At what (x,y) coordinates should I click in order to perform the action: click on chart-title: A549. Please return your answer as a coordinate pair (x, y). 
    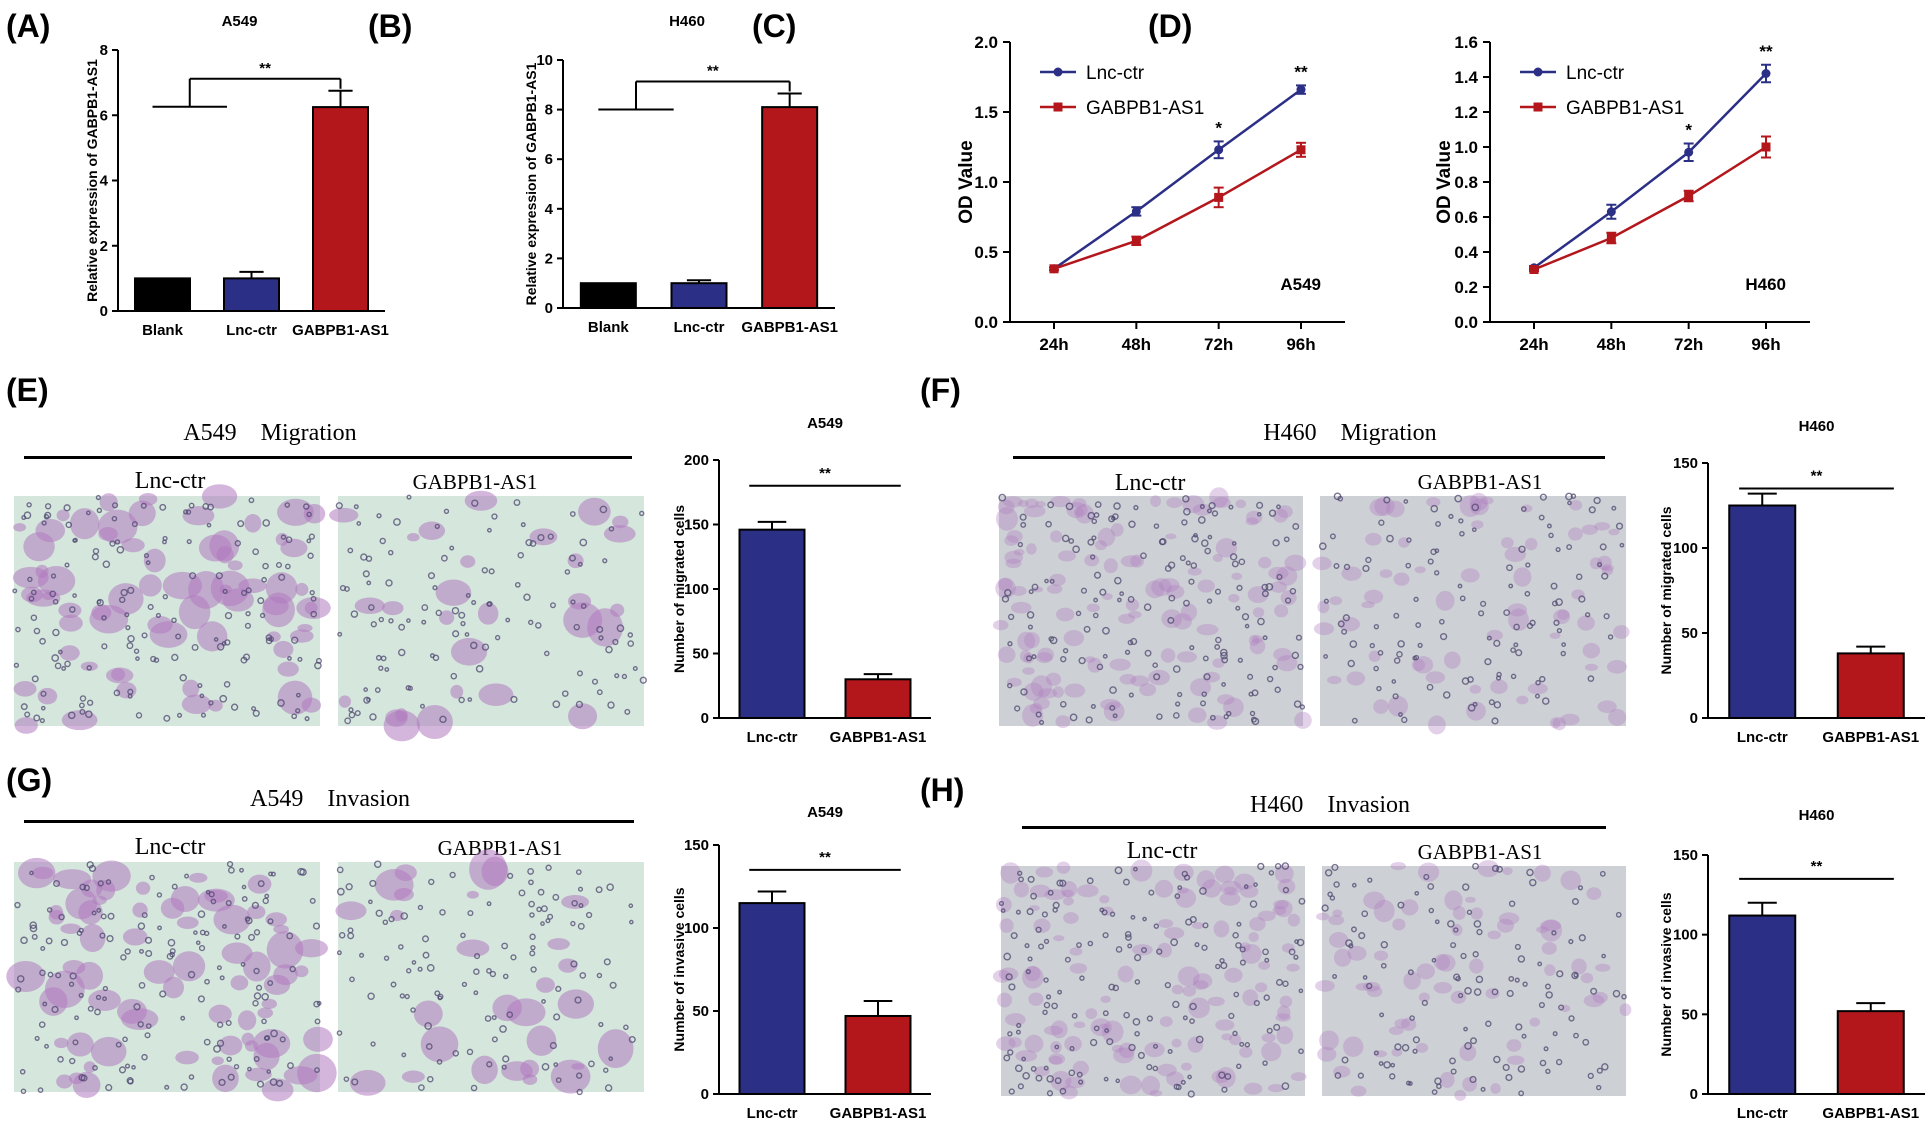
    Looking at the image, I should click on (240, 21).